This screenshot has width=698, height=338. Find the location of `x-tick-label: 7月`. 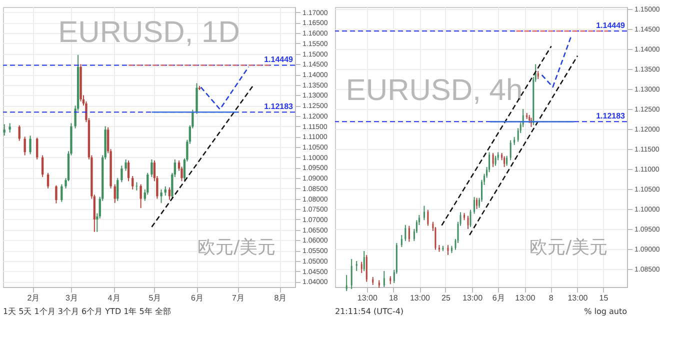

x-tick-label: 7月 is located at coordinates (238, 298).